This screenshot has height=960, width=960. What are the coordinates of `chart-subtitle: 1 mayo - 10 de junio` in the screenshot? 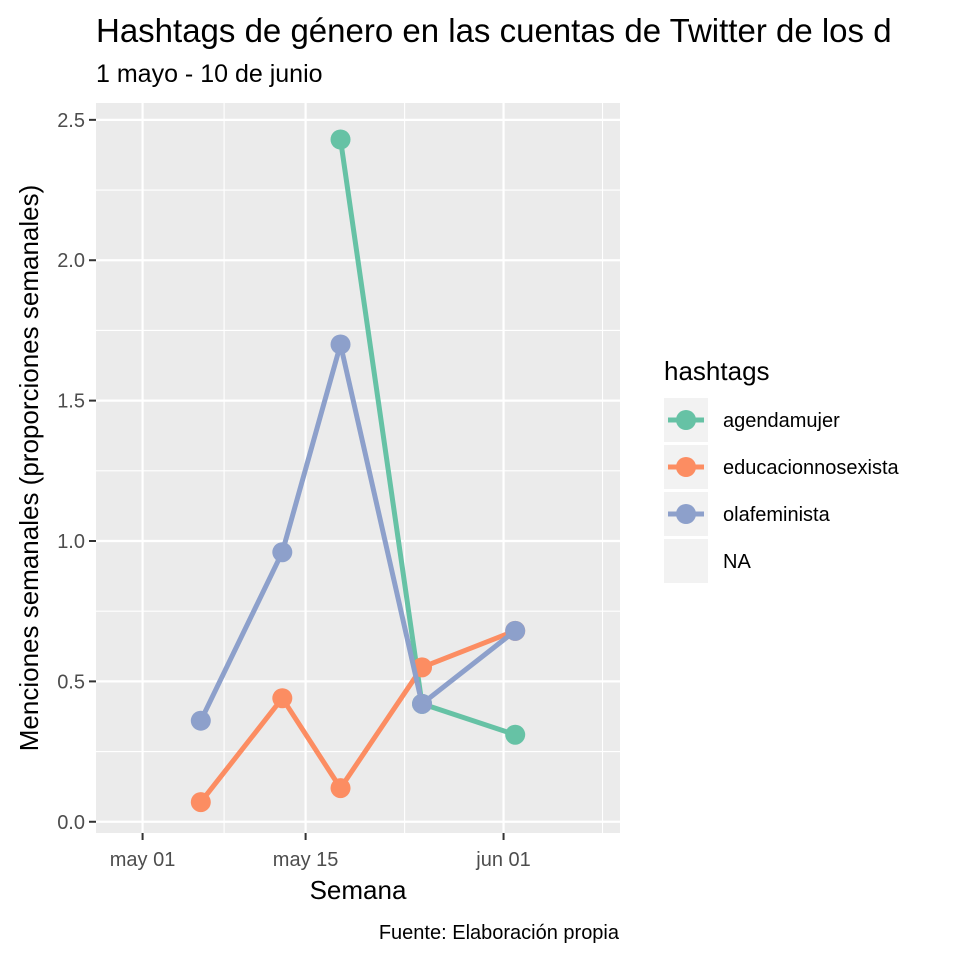 It's located at (209, 74).